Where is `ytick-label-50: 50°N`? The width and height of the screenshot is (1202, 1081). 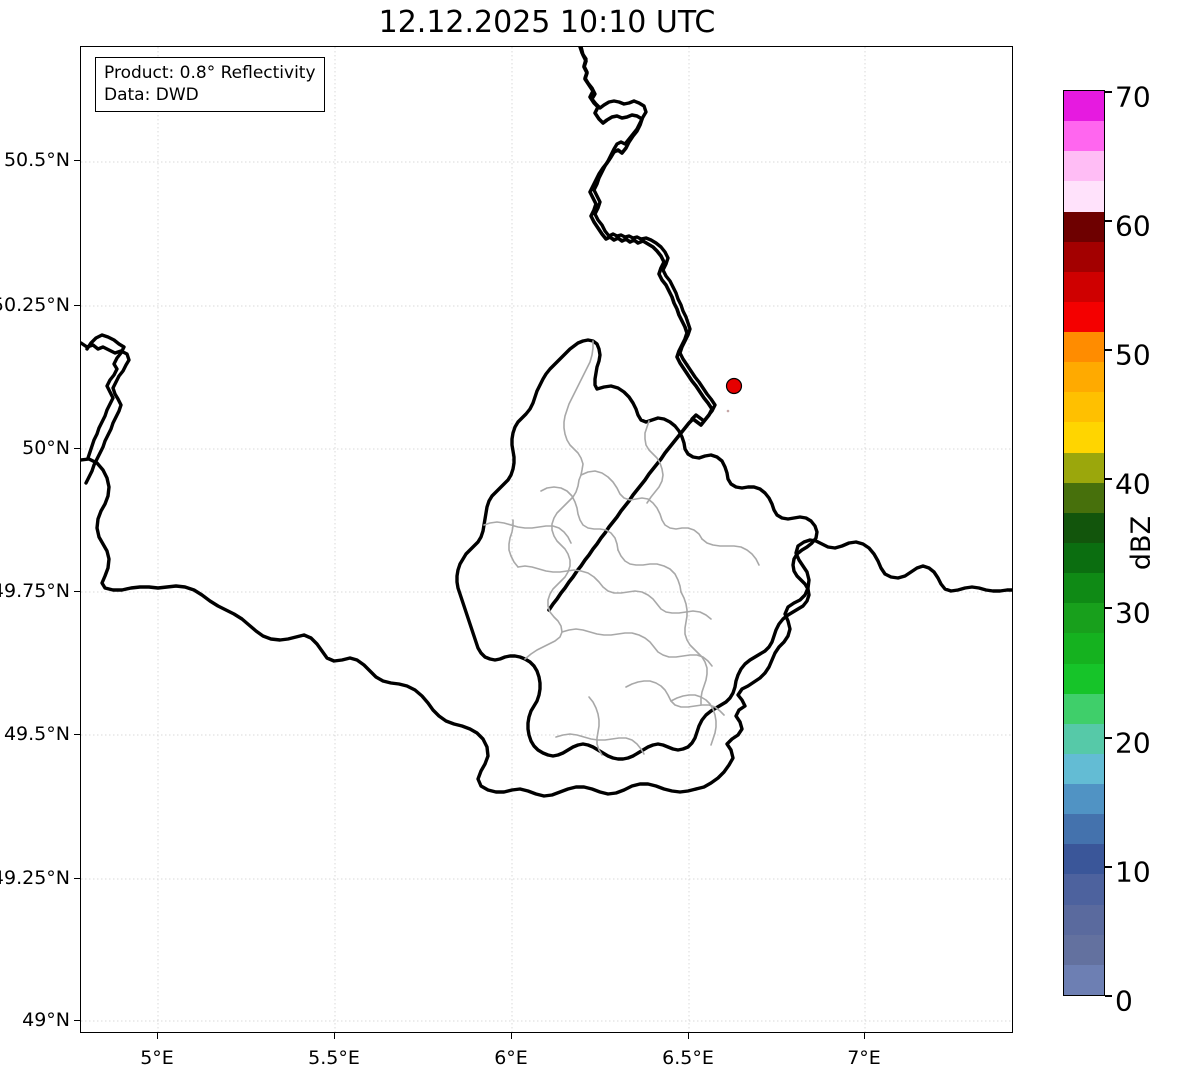
ytick-label-50: 50°N is located at coordinates (46, 448).